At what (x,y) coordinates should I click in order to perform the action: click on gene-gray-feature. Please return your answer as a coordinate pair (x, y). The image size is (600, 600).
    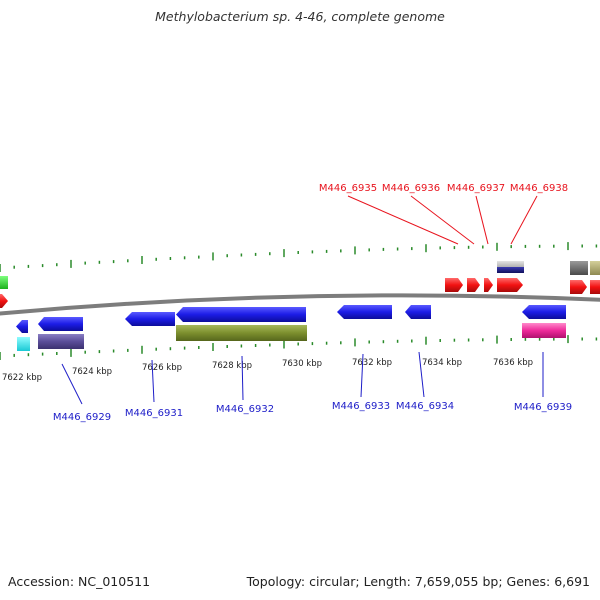
    Looking at the image, I should click on (579, 268).